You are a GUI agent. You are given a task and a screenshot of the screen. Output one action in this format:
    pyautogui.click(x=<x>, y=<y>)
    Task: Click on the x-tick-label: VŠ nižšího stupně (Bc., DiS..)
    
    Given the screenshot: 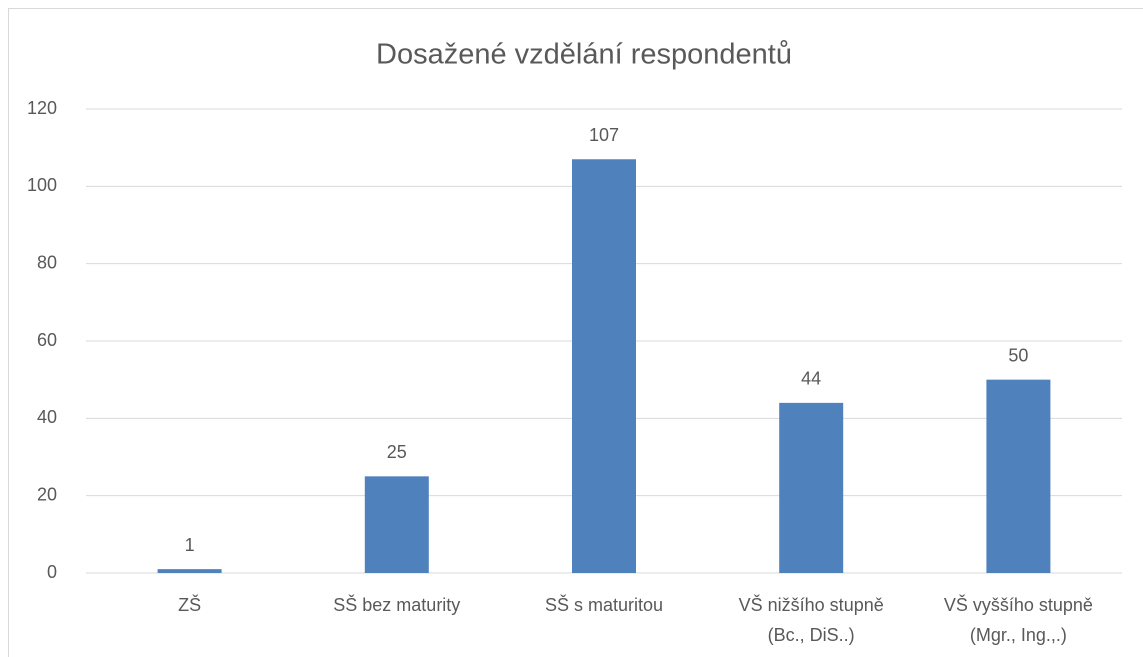 What is the action you would take?
    pyautogui.click(x=811, y=620)
    